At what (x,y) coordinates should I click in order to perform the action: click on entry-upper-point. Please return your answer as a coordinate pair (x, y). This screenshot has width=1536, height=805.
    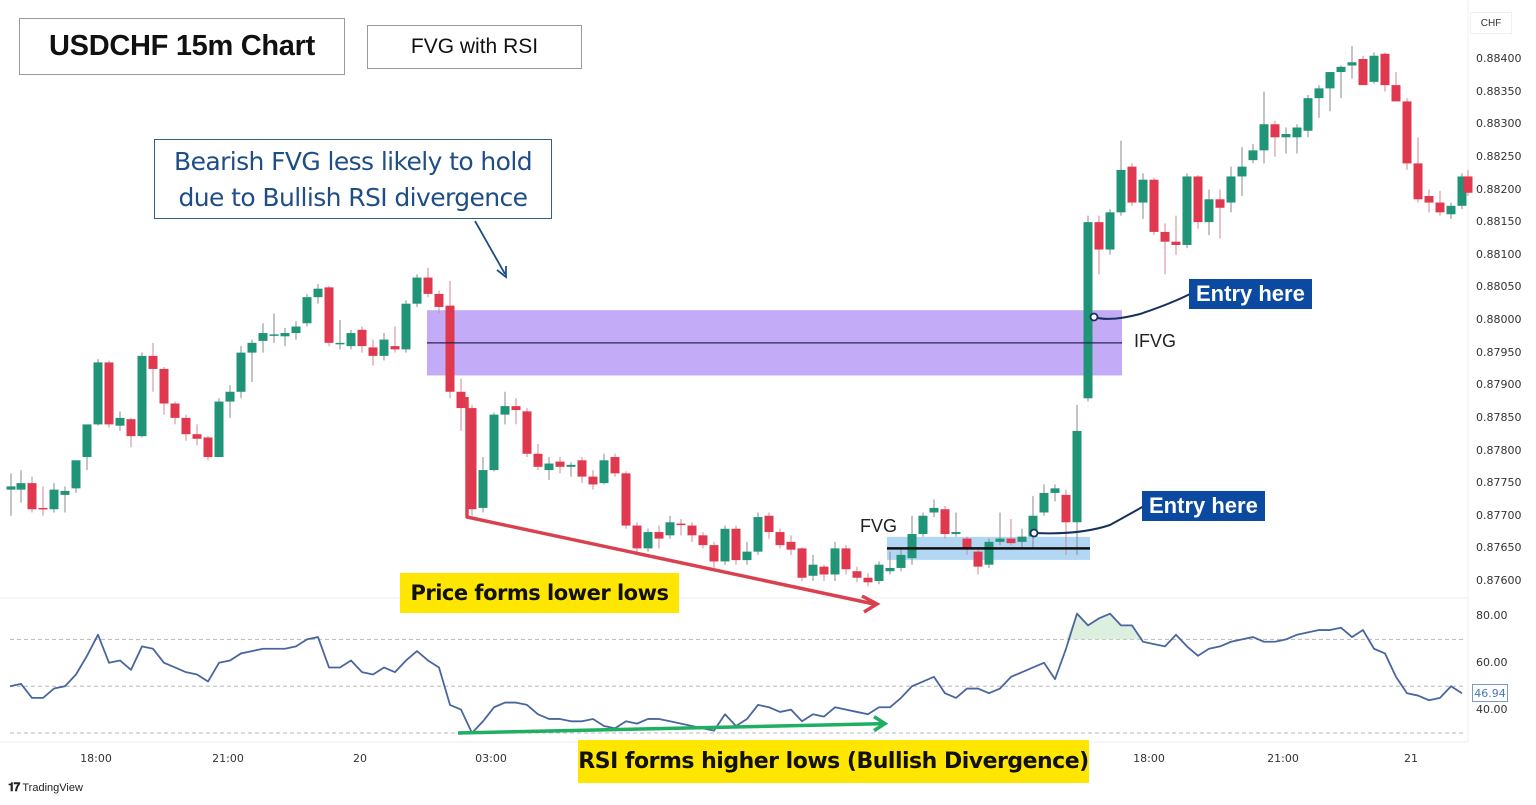
    Looking at the image, I should click on (1094, 317).